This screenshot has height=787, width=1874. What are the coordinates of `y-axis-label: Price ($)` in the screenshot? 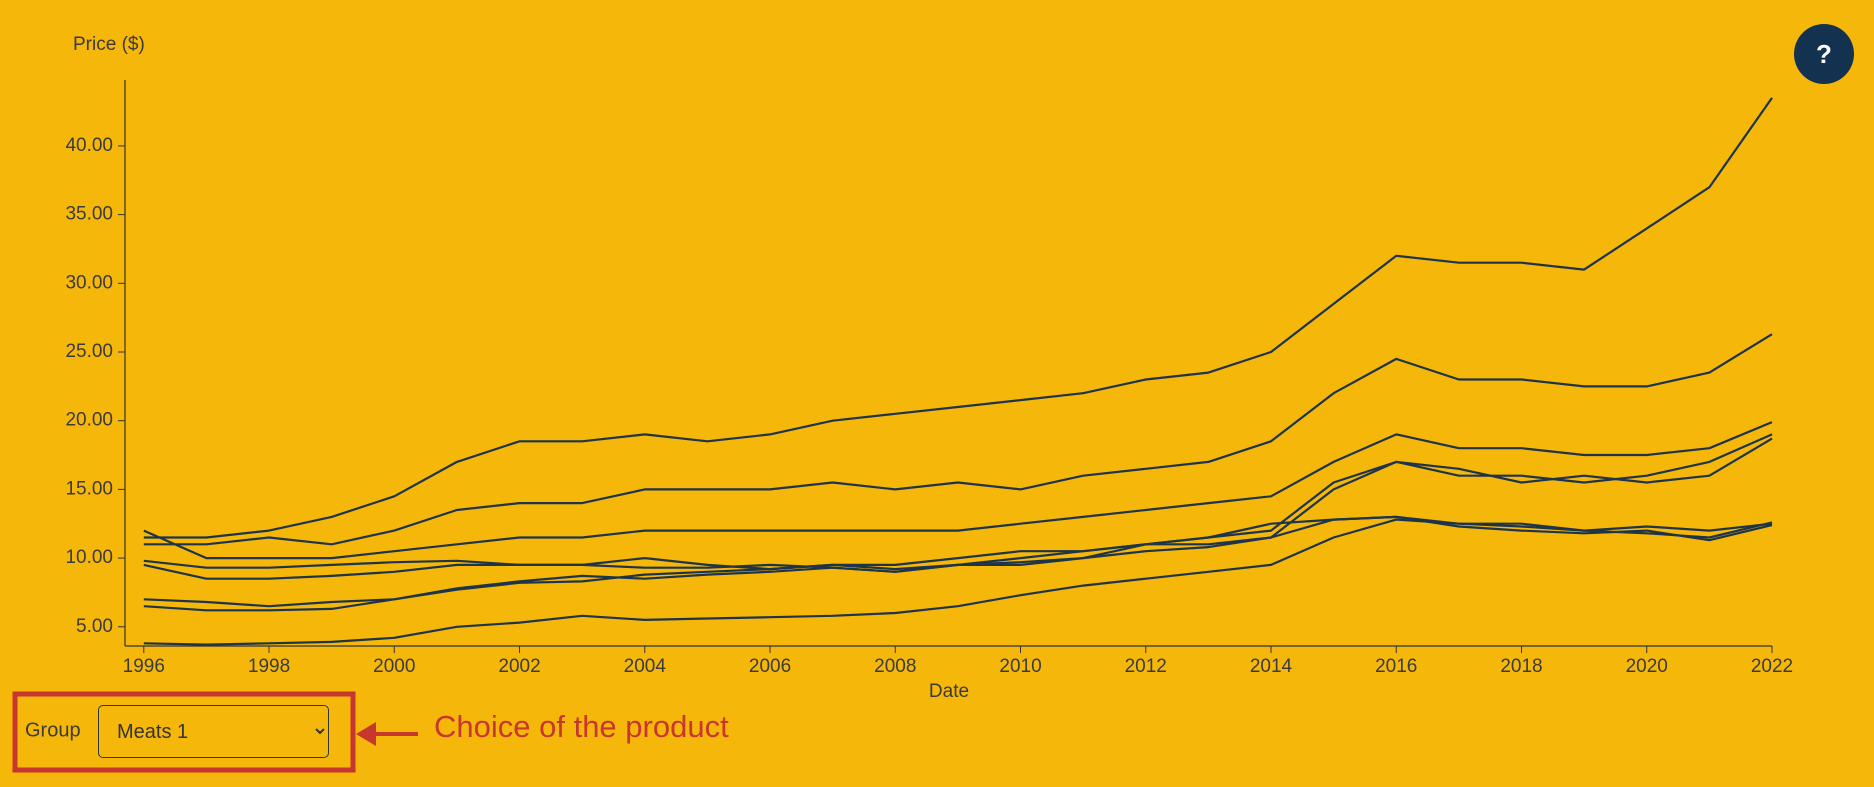 It's located at (109, 44).